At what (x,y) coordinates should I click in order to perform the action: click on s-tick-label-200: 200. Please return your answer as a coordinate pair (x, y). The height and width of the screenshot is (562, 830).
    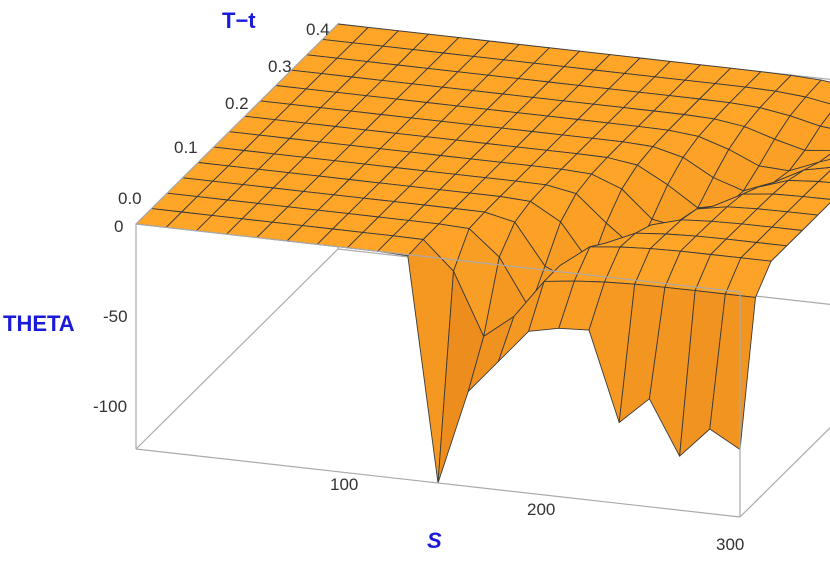
    Looking at the image, I should click on (541, 509).